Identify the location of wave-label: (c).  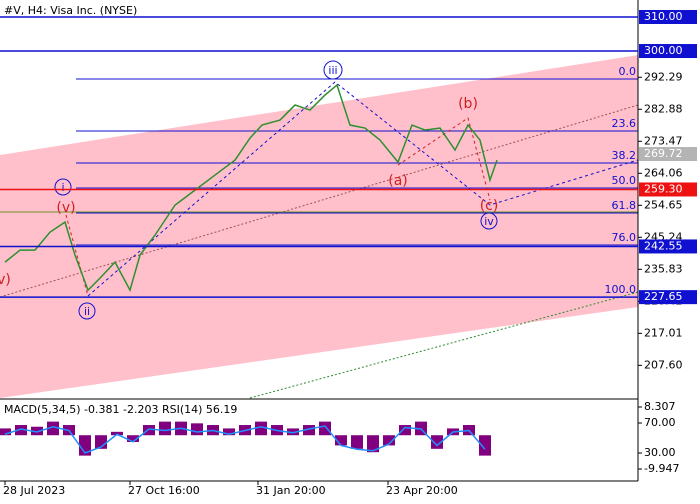
(489, 206).